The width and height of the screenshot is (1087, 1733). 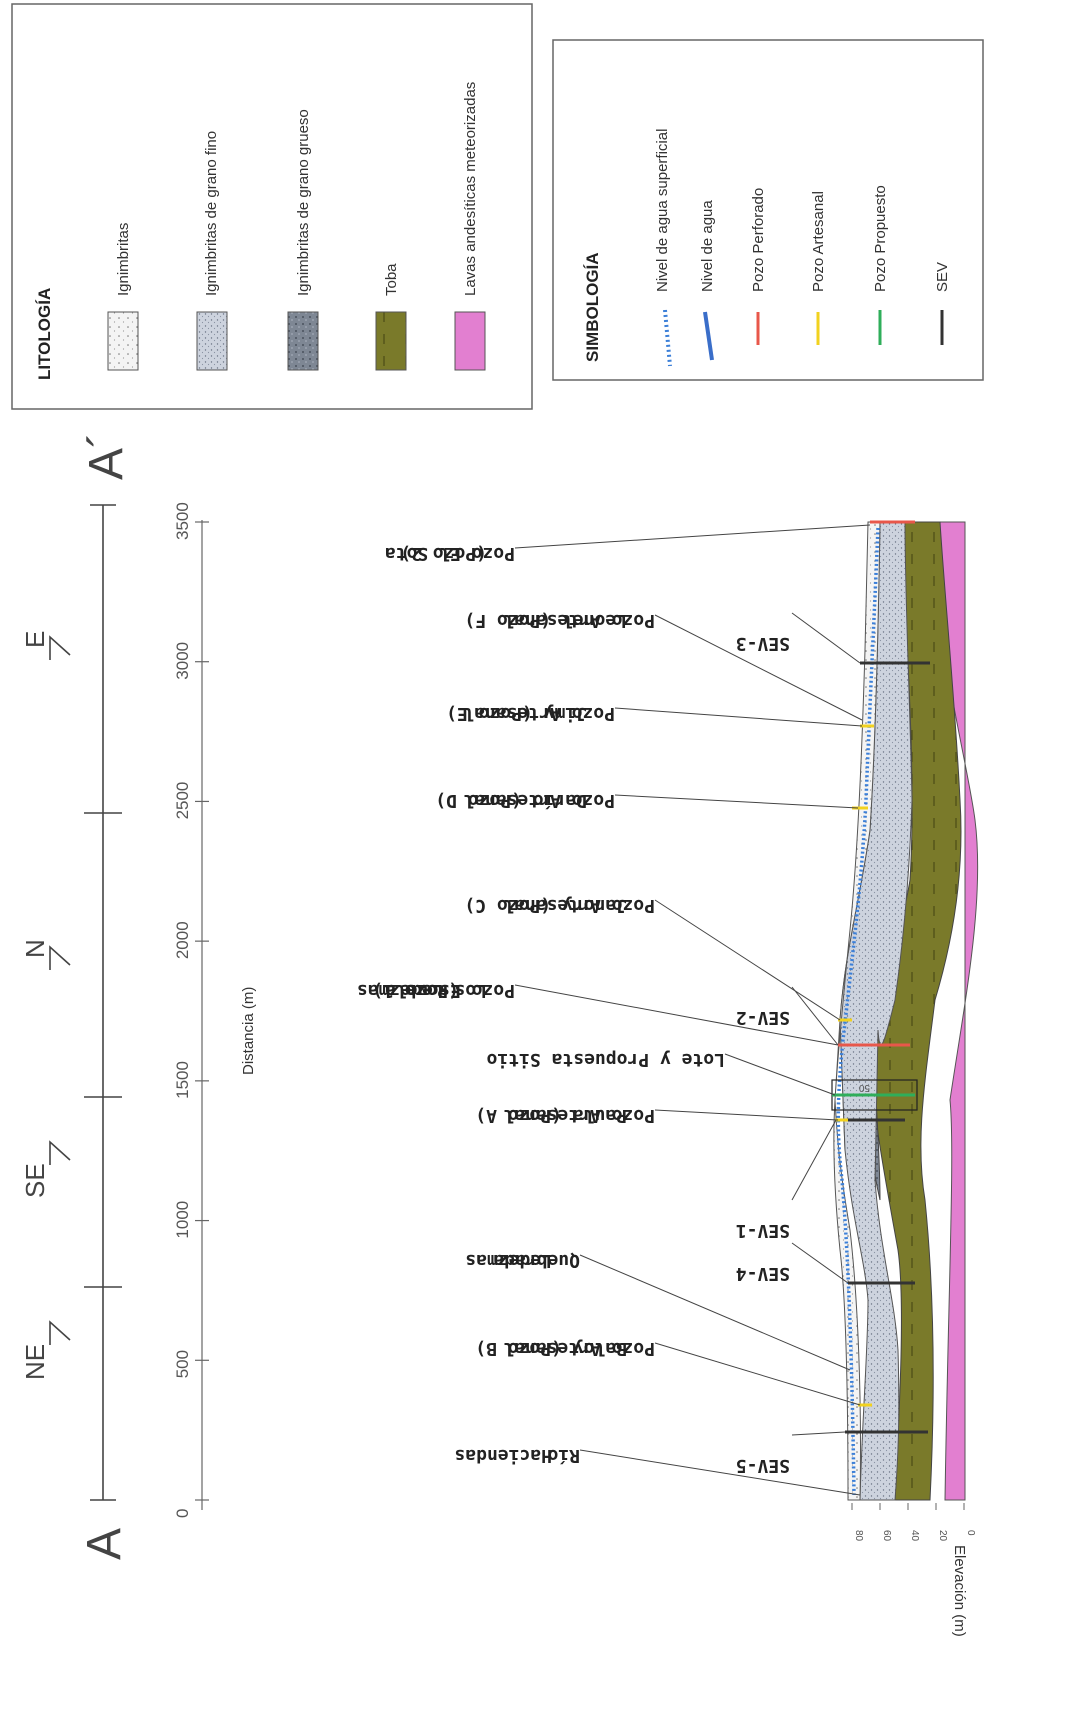 What do you see at coordinates (503, 1455) in the screenshot?
I see `well-label: Haciendas` at bounding box center [503, 1455].